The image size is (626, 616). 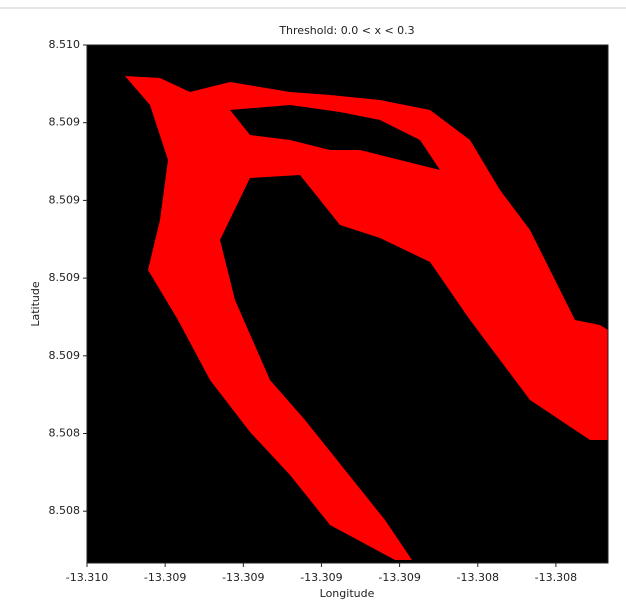 What do you see at coordinates (35, 304) in the screenshot?
I see `y-axis-label: Latitude` at bounding box center [35, 304].